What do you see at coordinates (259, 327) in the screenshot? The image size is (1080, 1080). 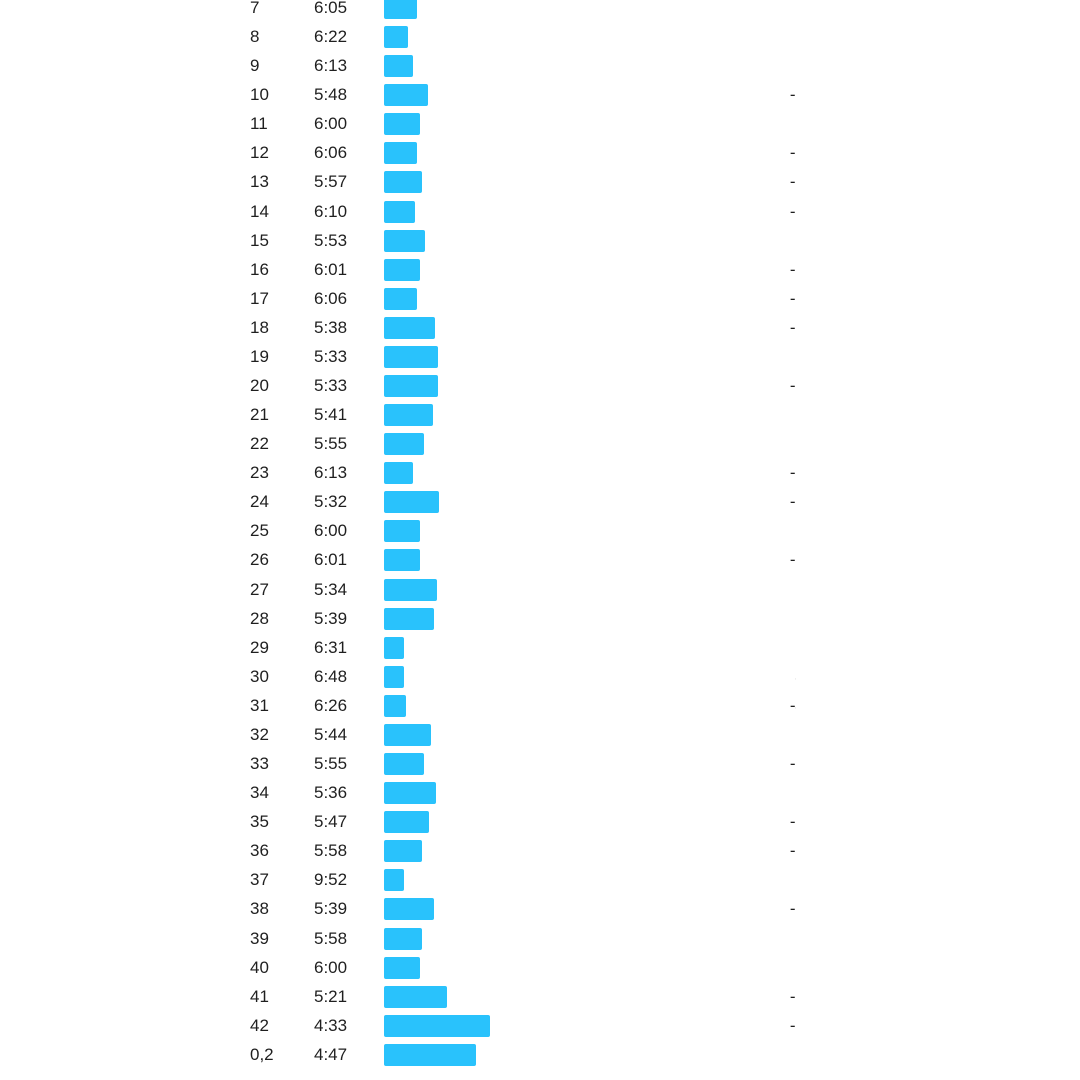 I see `split-km-label: 18` at bounding box center [259, 327].